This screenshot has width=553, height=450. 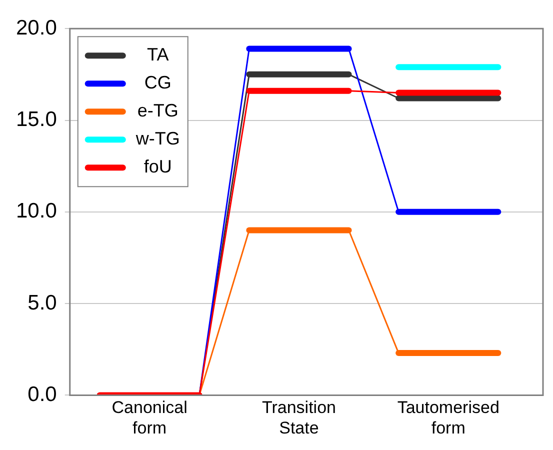 I want to click on x-tick-label: Canonical form, so click(x=150, y=418).